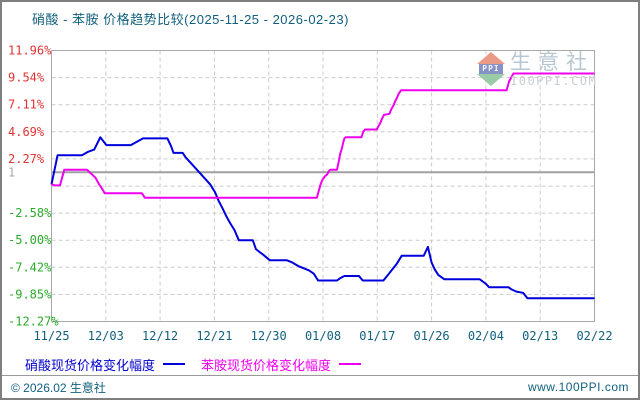  I want to click on y-tick-label: 1, so click(11, 172).